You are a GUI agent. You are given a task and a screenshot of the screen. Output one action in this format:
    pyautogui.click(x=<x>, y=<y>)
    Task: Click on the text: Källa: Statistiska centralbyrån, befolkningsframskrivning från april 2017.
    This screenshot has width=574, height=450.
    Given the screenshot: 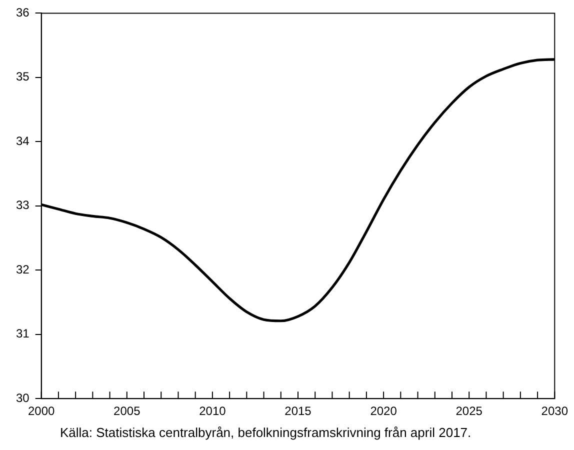 What is the action you would take?
    pyautogui.click(x=266, y=432)
    